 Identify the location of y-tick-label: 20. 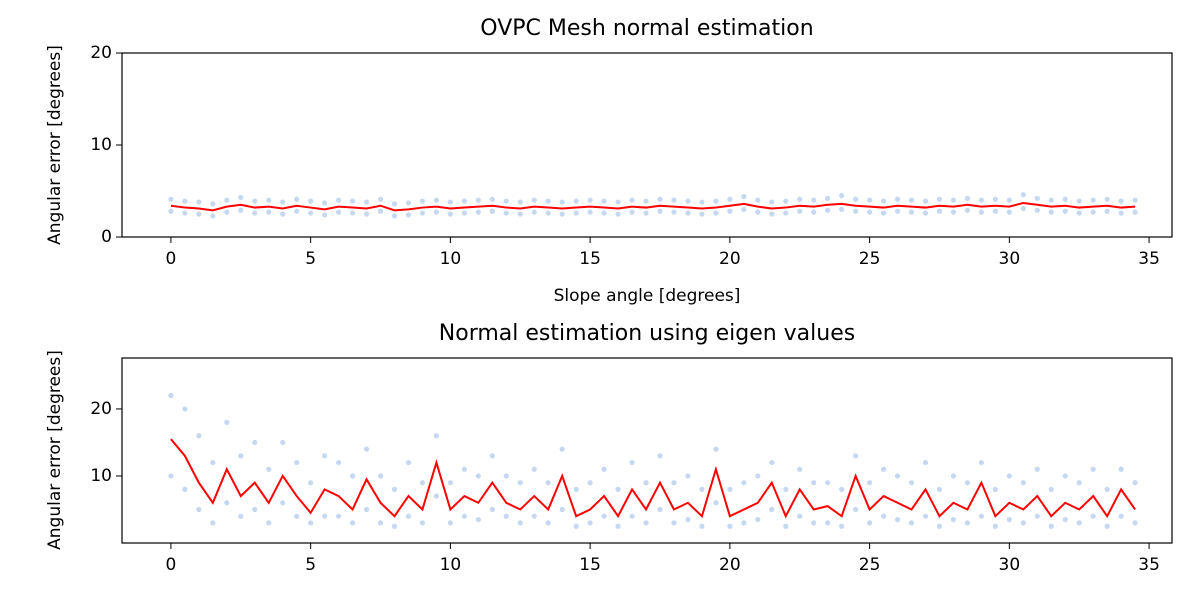
(101, 53).